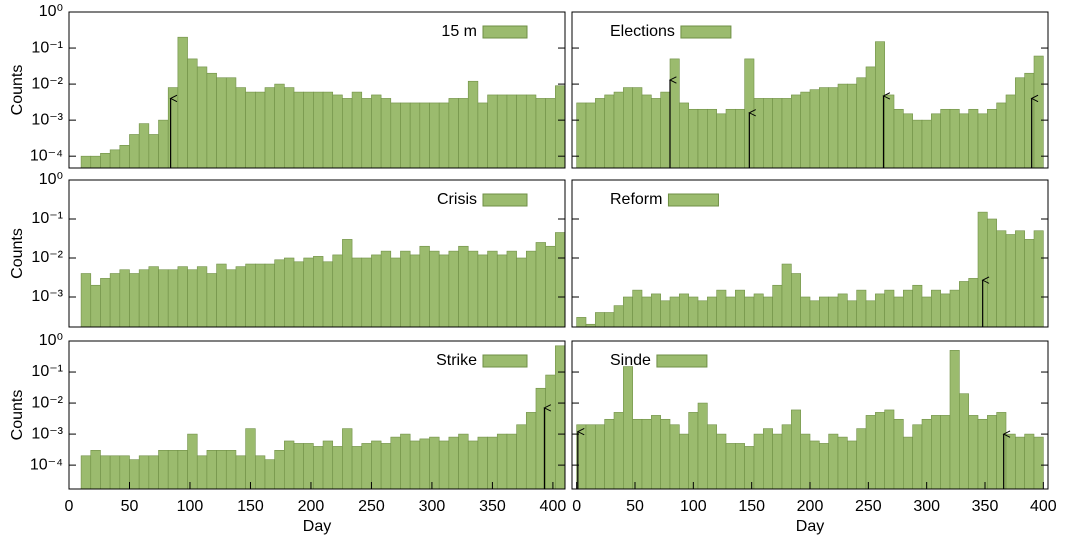 This screenshot has height=540, width=1069. What do you see at coordinates (636, 199) in the screenshot?
I see `legend-label: Reform` at bounding box center [636, 199].